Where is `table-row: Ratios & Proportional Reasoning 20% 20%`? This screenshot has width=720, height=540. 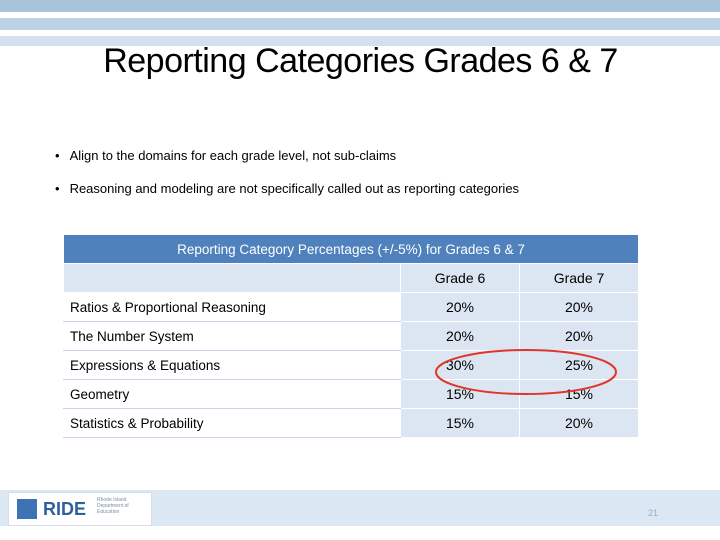
table-row: Ratios & Proportional Reasoning 20% 20% is located at coordinates (351, 307).